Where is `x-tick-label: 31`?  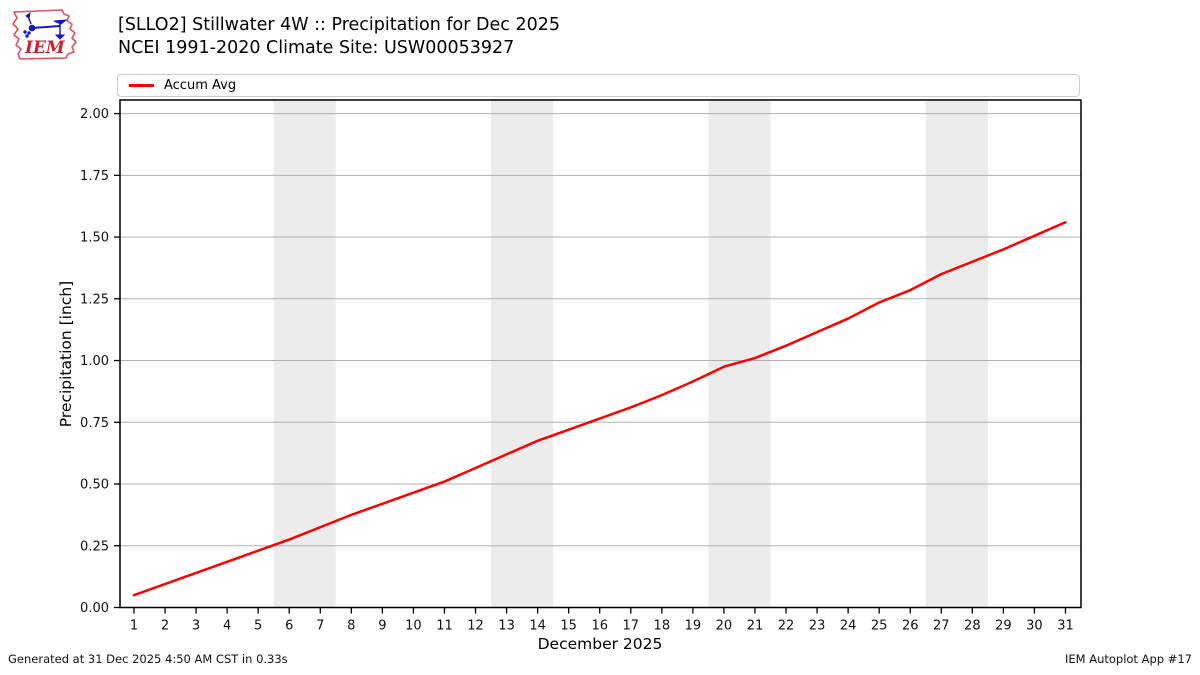 x-tick-label: 31 is located at coordinates (1065, 626).